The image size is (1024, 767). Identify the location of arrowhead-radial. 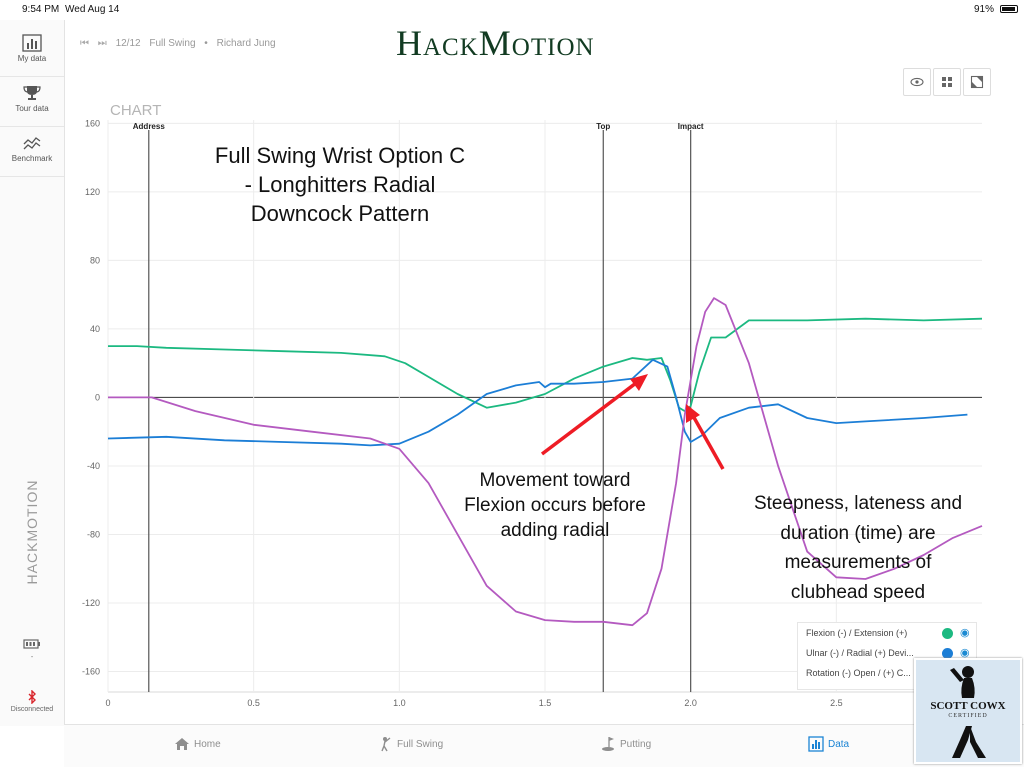
(693, 413).